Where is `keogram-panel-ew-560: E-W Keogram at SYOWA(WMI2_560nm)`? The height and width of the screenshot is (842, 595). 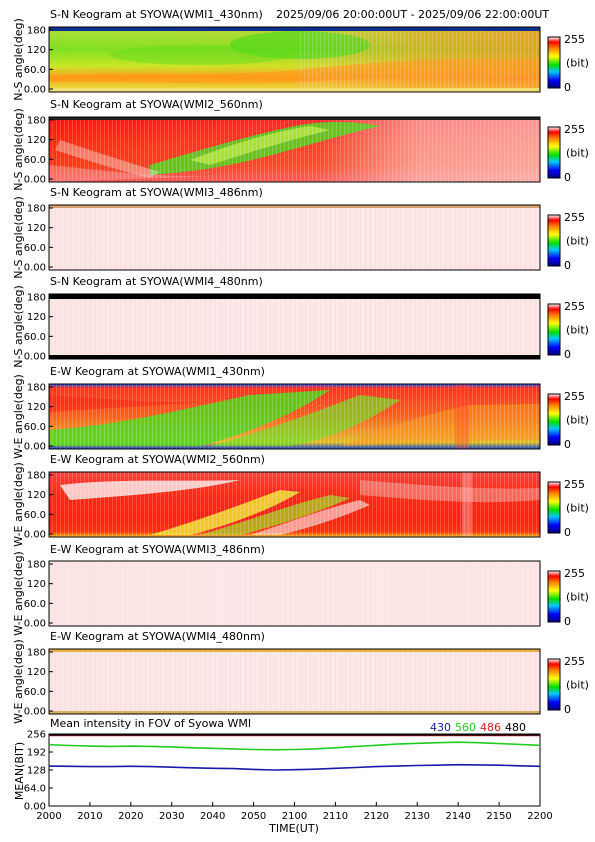
keogram-panel-ew-560: E-W Keogram at SYOWA(WMI2_560nm) is located at coordinates (294, 495).